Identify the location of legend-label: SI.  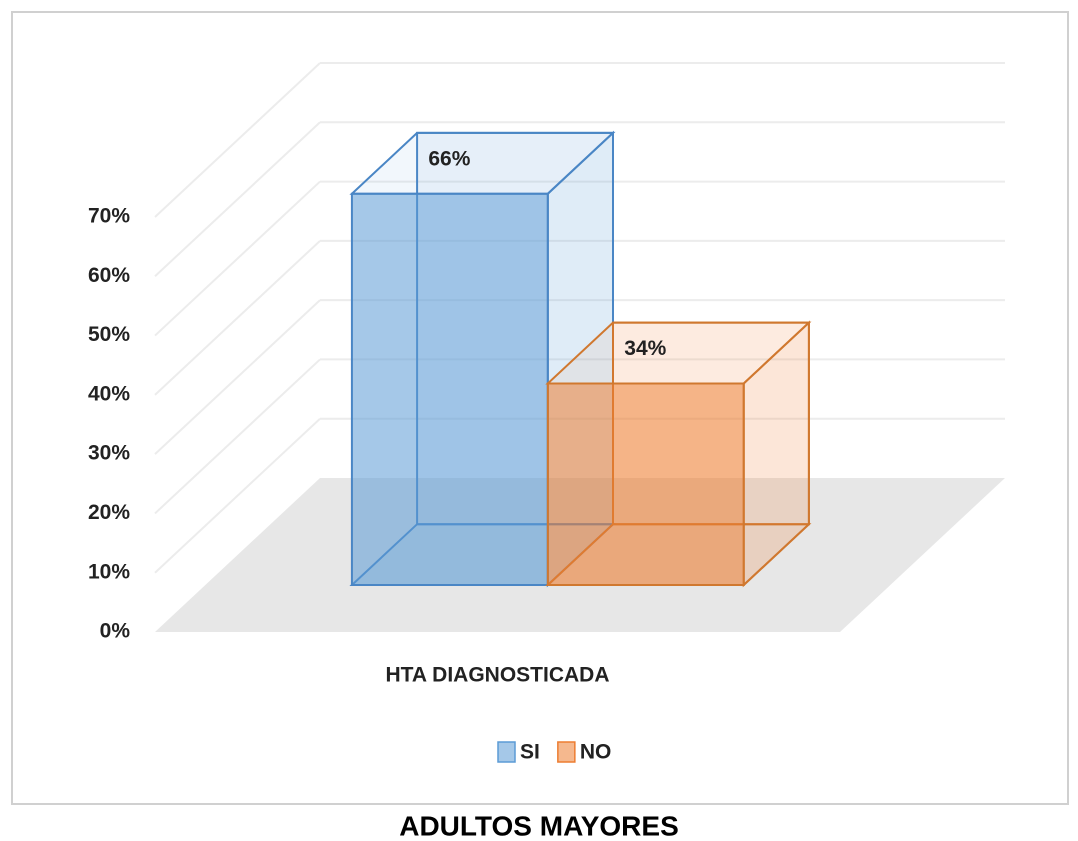
(530, 752).